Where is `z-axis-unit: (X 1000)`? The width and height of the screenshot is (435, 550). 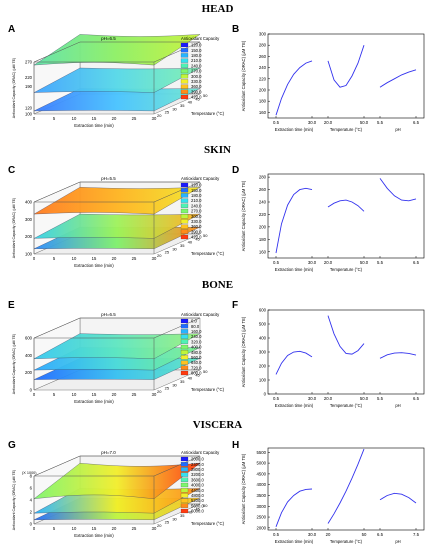
z-axis-unit: (X 1000) is located at coordinates (29, 473).